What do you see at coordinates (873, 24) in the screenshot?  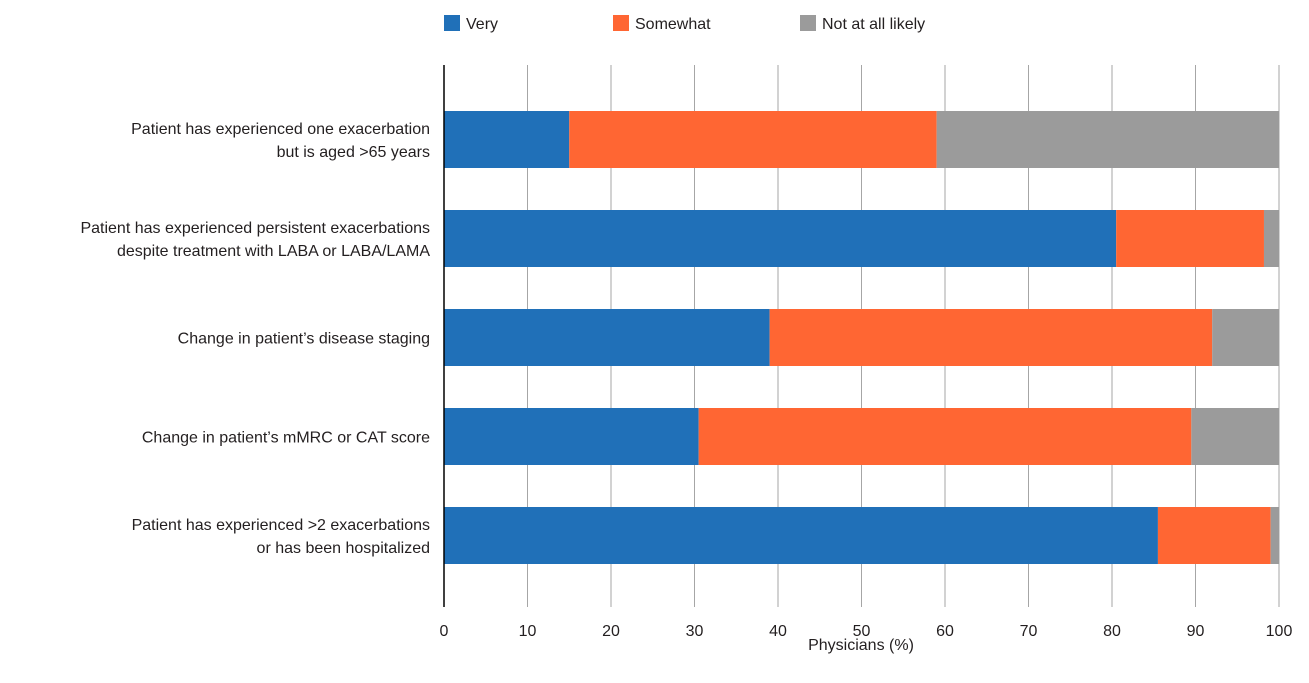 I see `legend-label: Not at all likely` at bounding box center [873, 24].